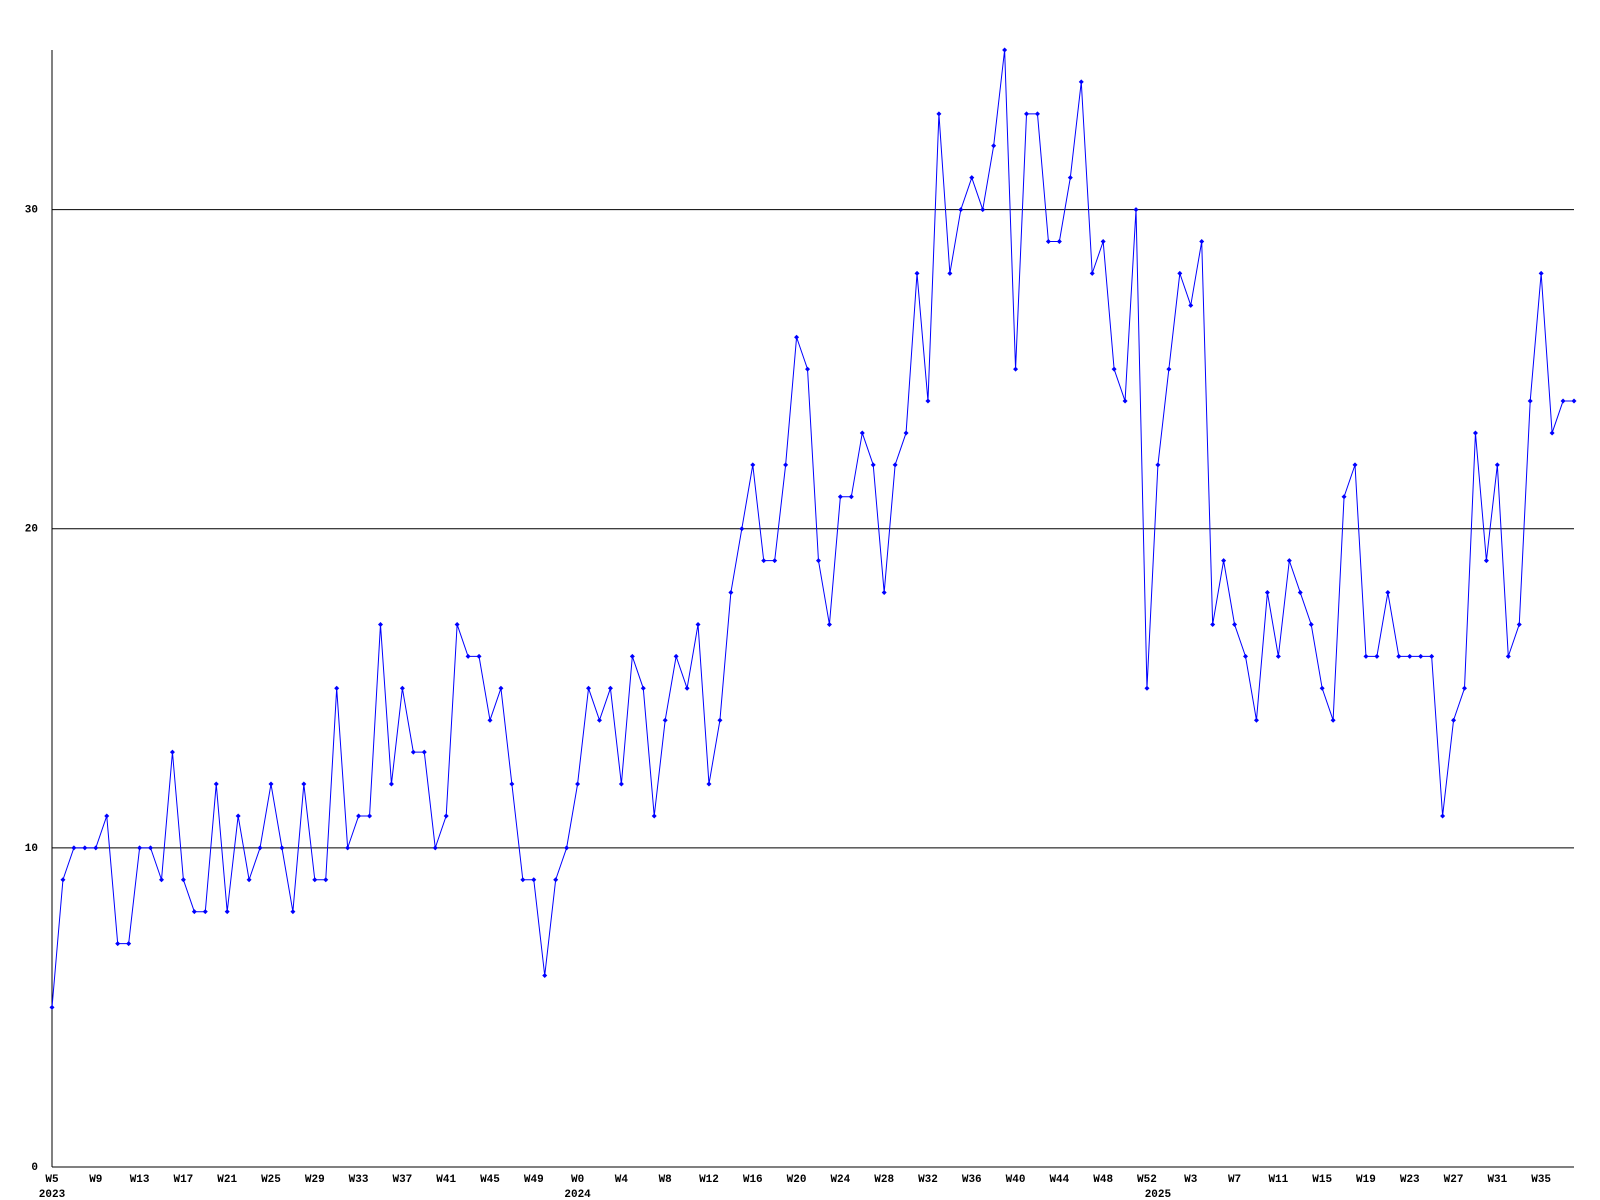  Describe the element at coordinates (402, 1180) in the screenshot. I see `x-tick-label: W37` at that location.